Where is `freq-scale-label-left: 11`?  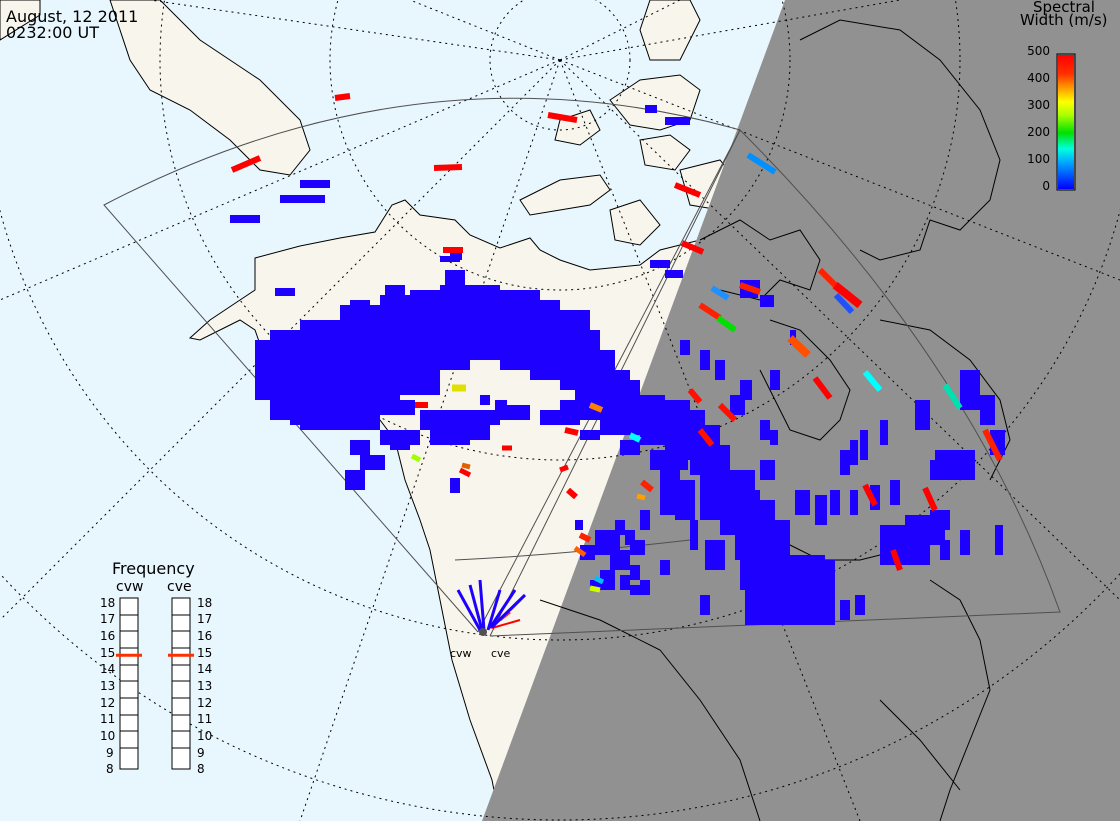
freq-scale-label-left: 11 is located at coordinates (108, 719).